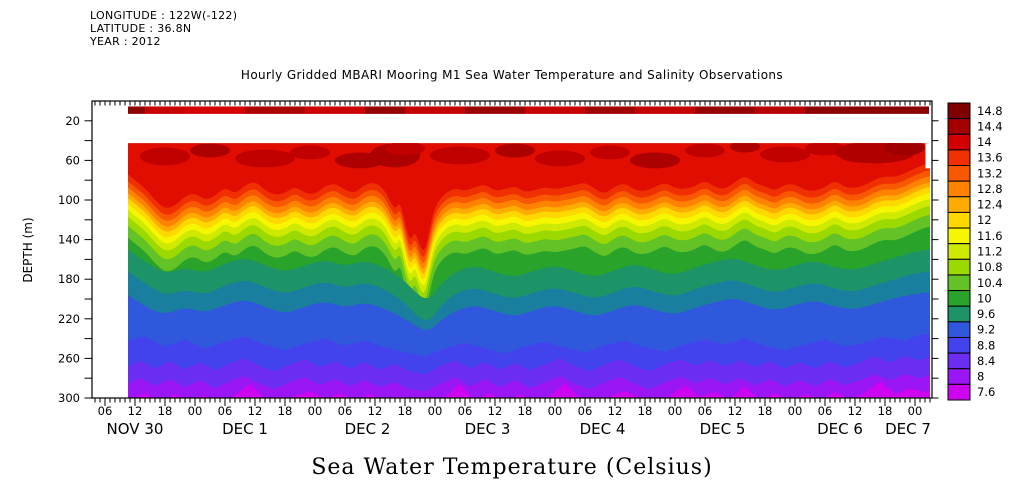 The image size is (1009, 504). Describe the element at coordinates (512, 467) in the screenshot. I see `x-axis-title: Sea Water Temperature (Celsius)` at that location.